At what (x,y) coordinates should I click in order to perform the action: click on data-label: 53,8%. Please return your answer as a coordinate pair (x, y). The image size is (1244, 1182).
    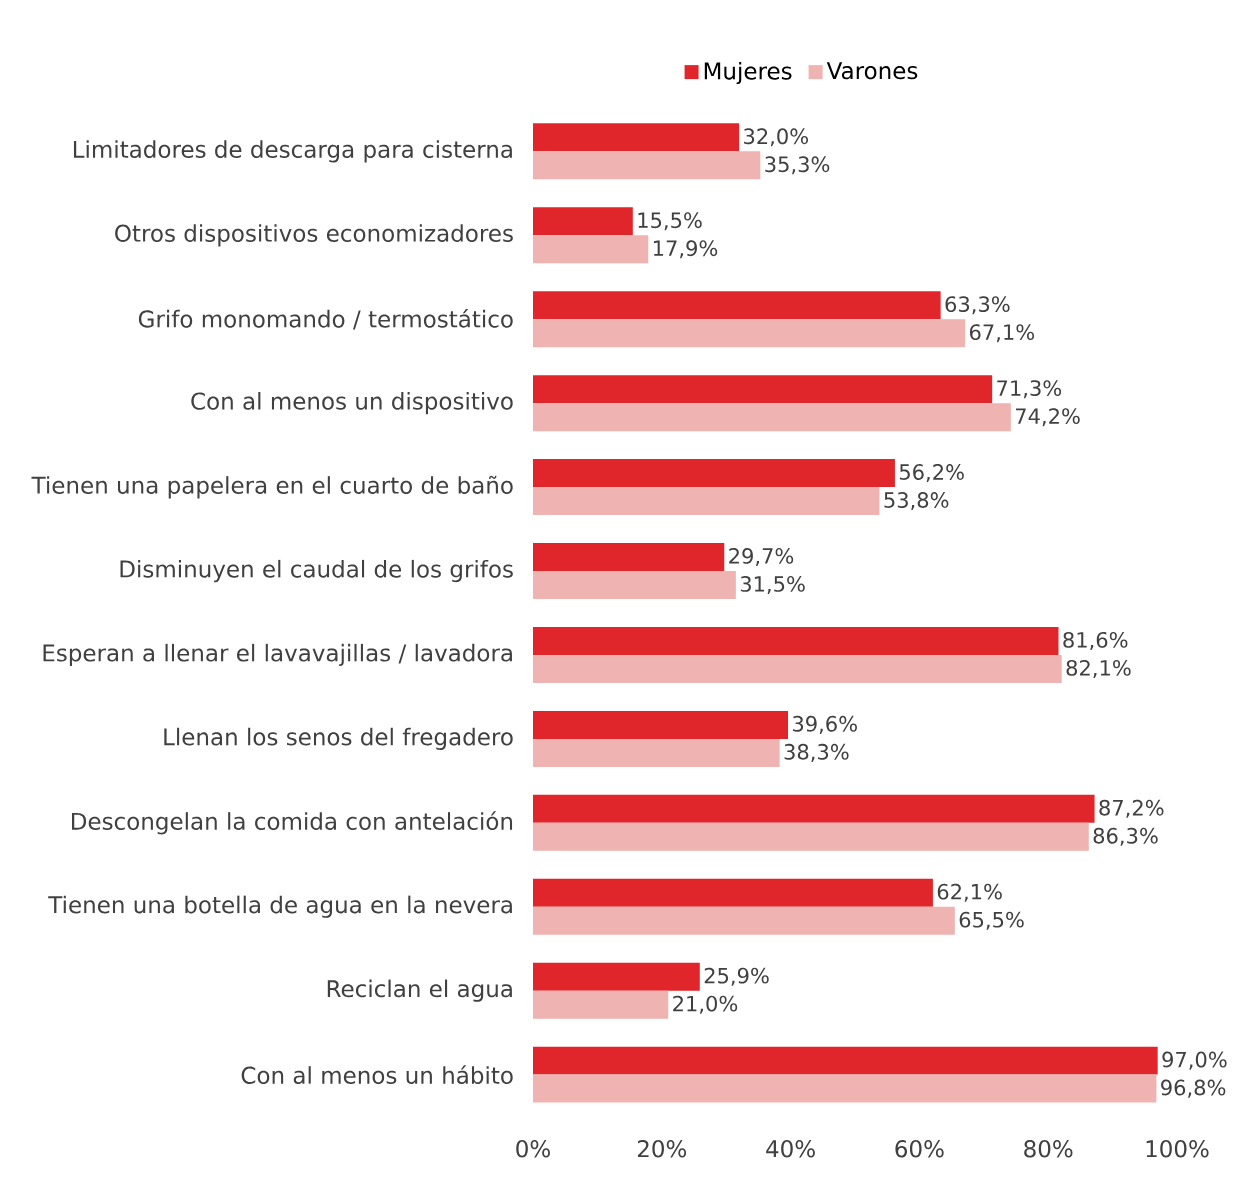
    Looking at the image, I should click on (916, 501).